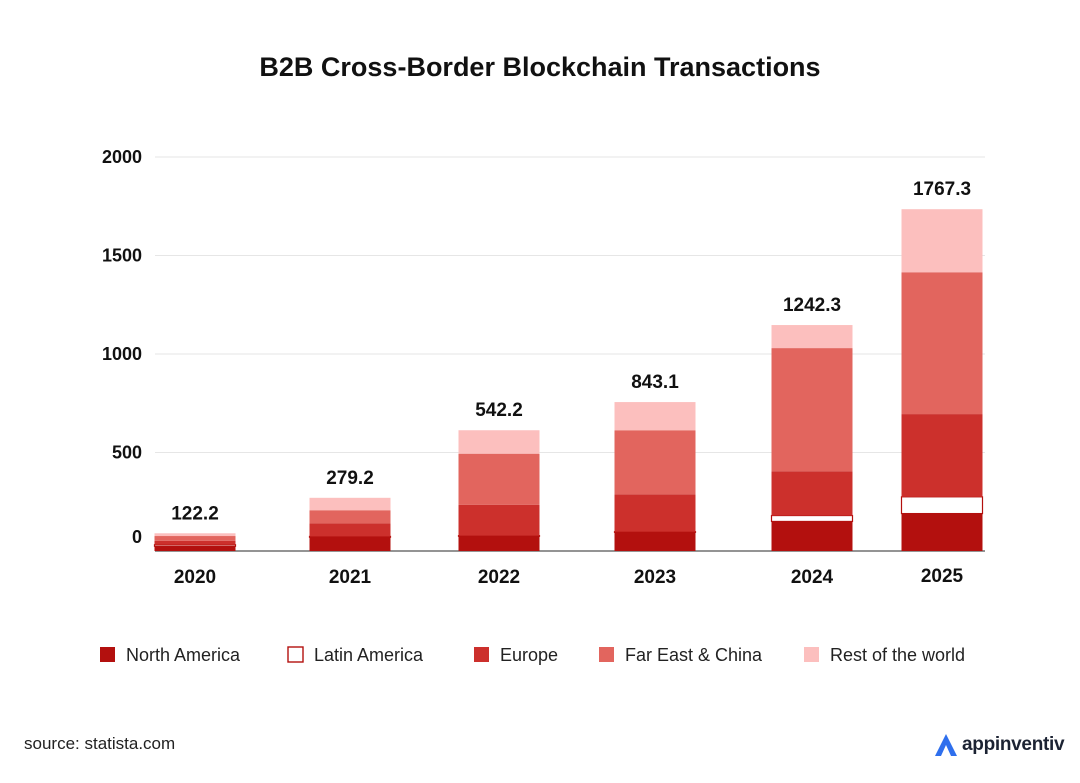 The width and height of the screenshot is (1080, 783). What do you see at coordinates (137, 537) in the screenshot?
I see `y-tick-label: 0` at bounding box center [137, 537].